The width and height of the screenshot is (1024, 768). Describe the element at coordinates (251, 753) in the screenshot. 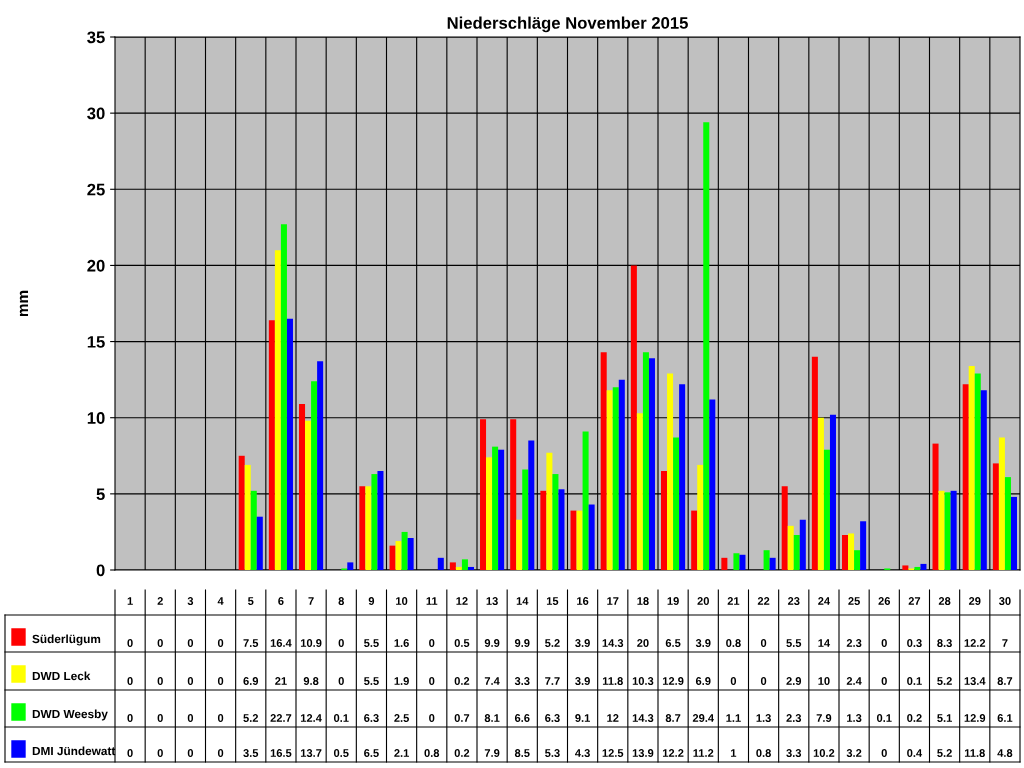

I see `data-label: 3.5` at that location.